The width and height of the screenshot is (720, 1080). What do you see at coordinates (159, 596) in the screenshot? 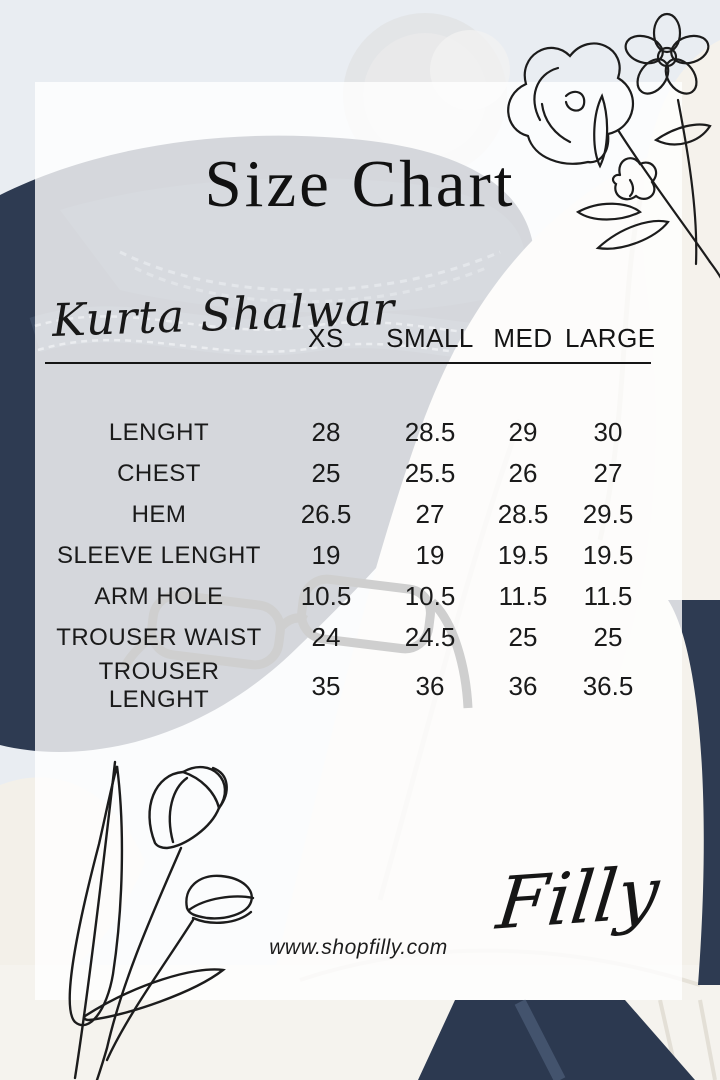
I see `row-label: ARM HOLE` at bounding box center [159, 596].